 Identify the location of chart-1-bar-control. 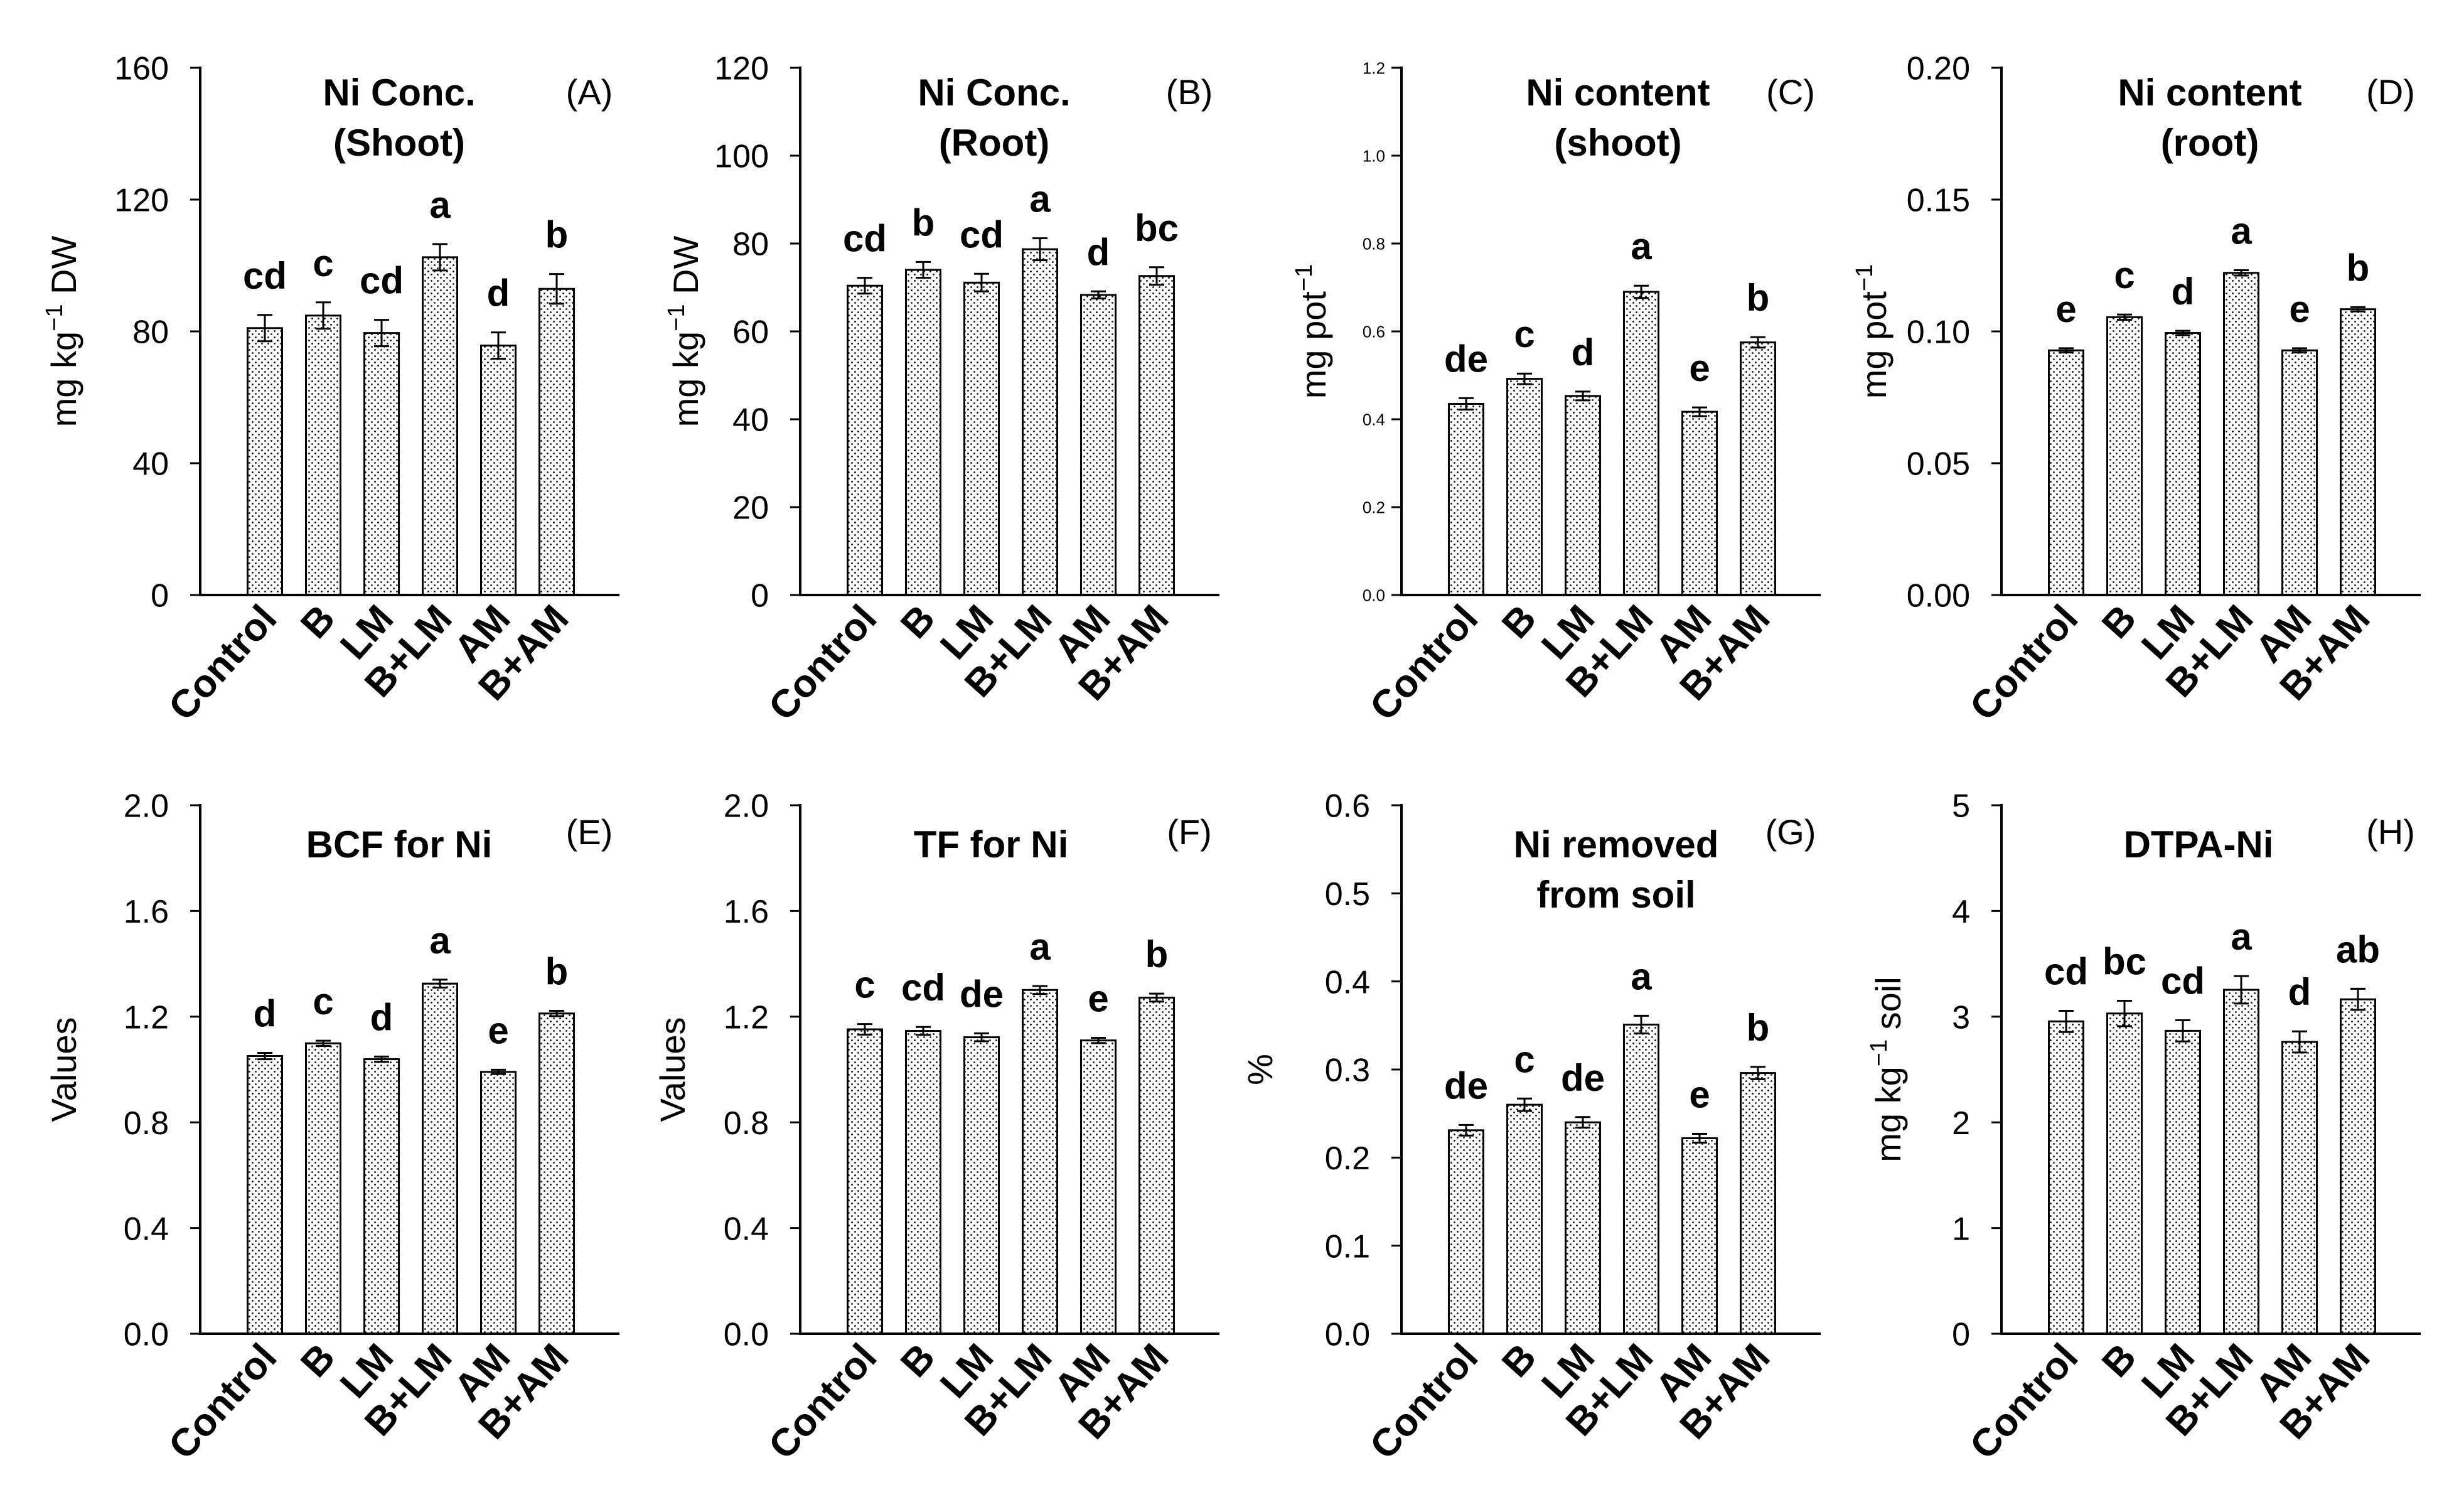
(265, 461).